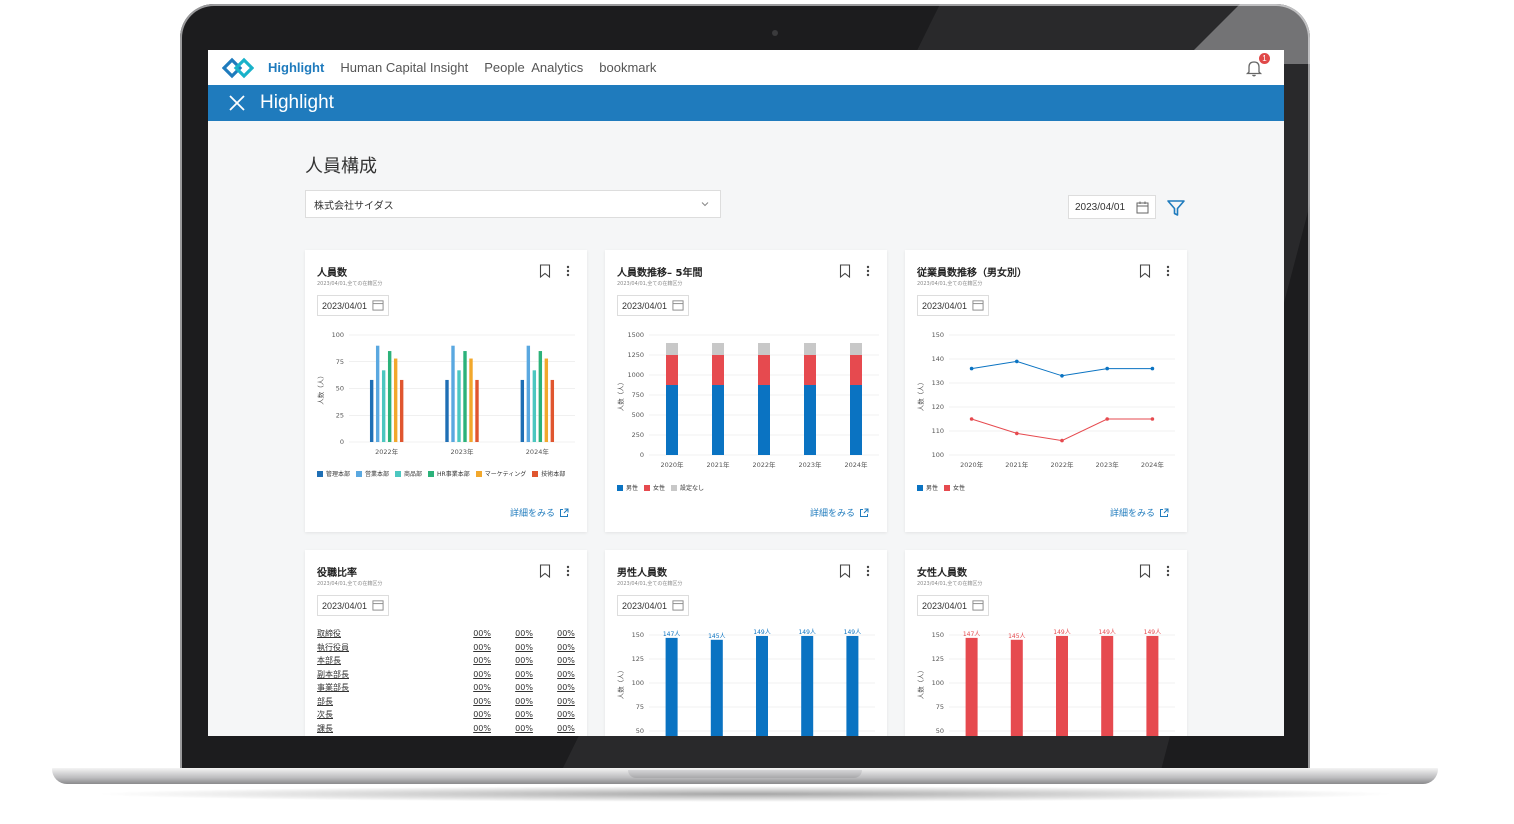 The height and width of the screenshot is (824, 1514). Describe the element at coordinates (628, 67) in the screenshot. I see `nav-bookmark: bookmark` at that location.